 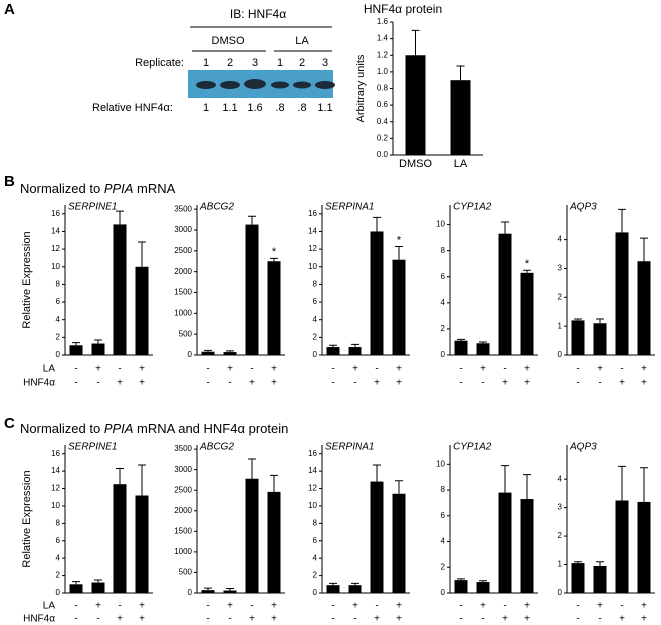 I want to click on y-tick-label: 3, so click(x=560, y=268).